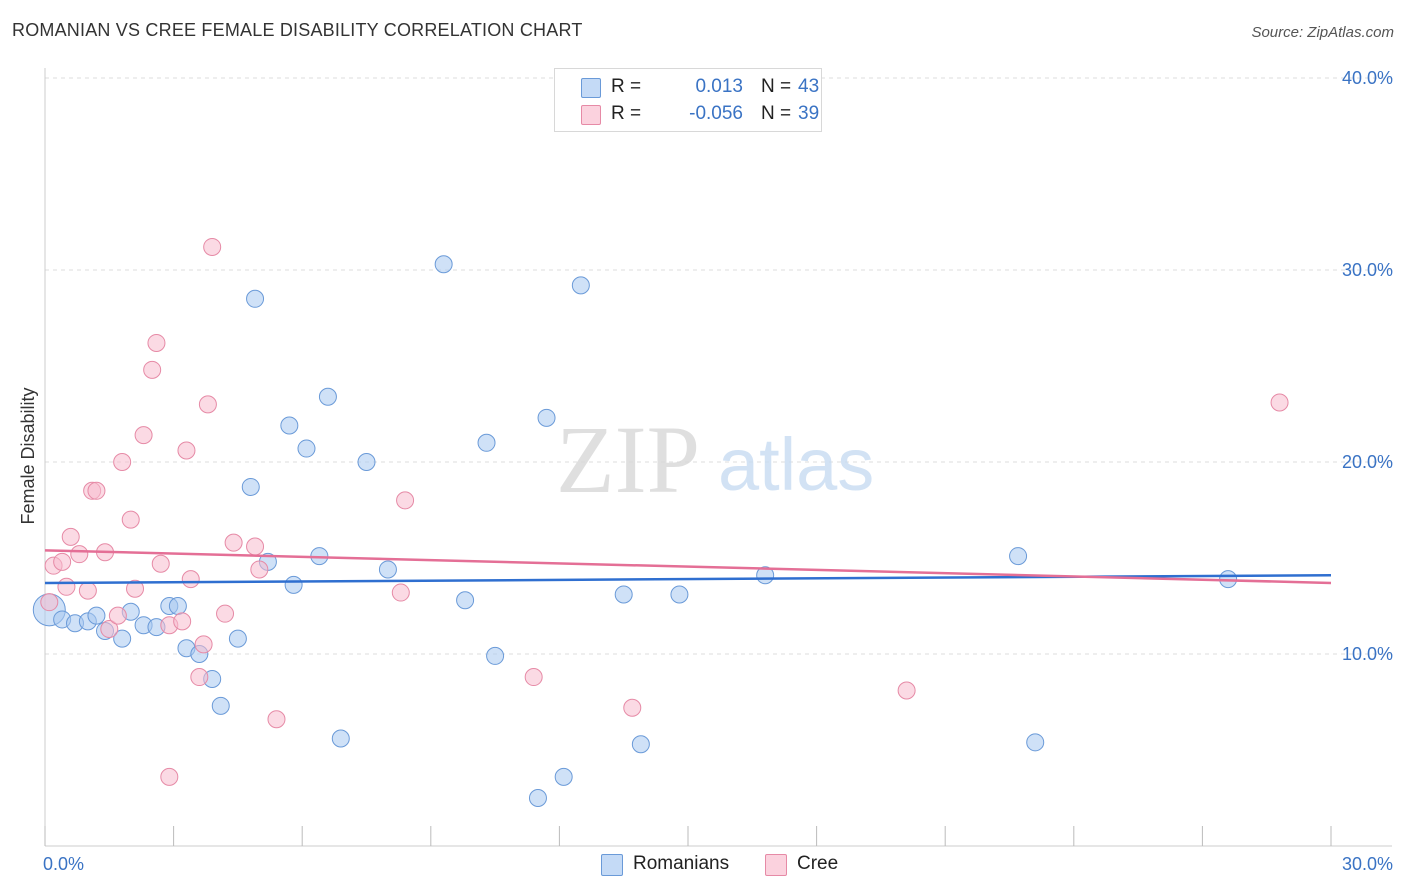 The image size is (1406, 892). Describe the element at coordinates (1367, 78) in the screenshot. I see `y-tick-label: 40.0%` at that location.